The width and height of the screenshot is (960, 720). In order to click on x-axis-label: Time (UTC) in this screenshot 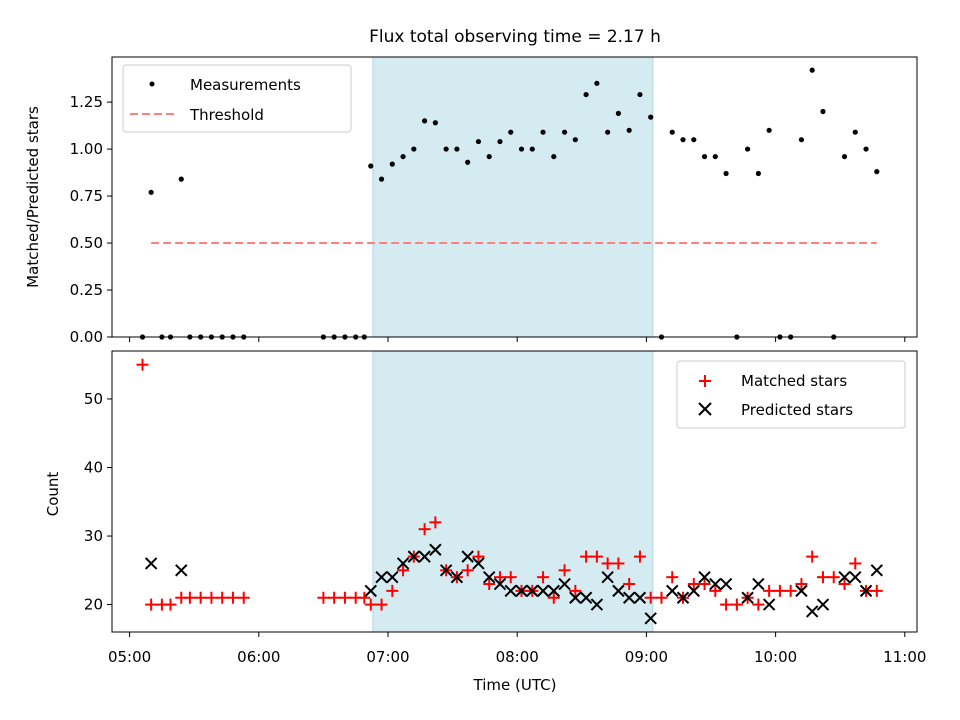, I will do `click(515, 685)`.